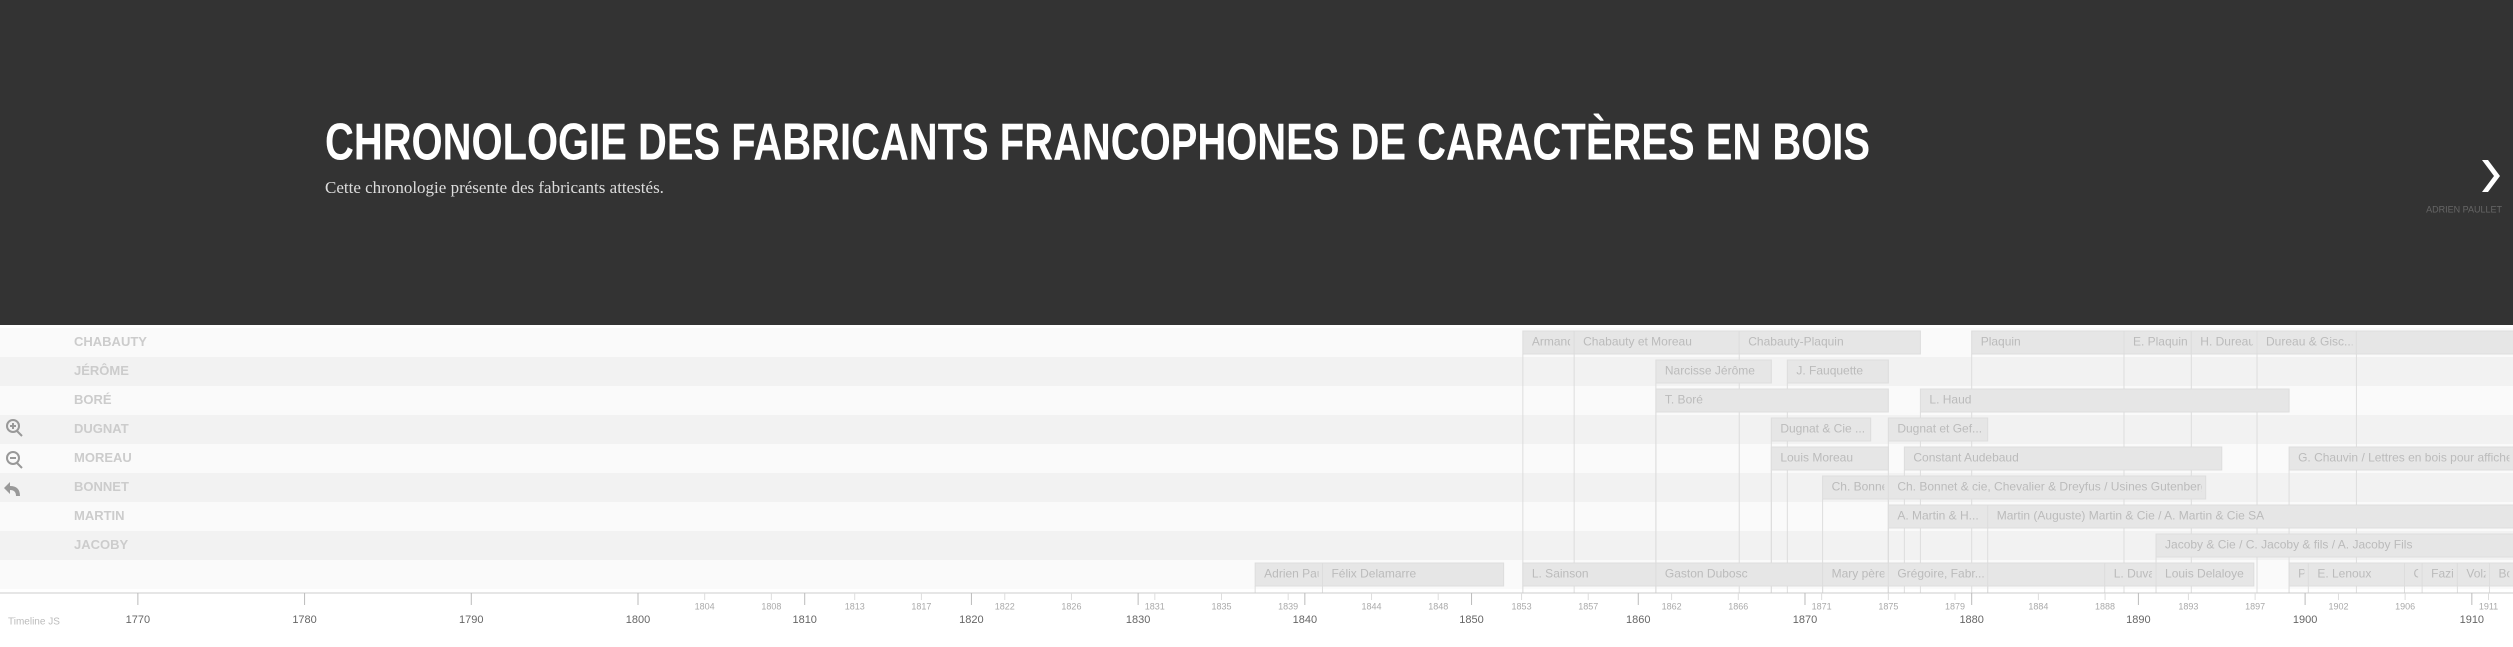 Image resolution: width=2513 pixels, height=647 pixels. Describe the element at coordinates (1373, 574) in the screenshot. I see `event-label: Félix Delamarre` at that location.